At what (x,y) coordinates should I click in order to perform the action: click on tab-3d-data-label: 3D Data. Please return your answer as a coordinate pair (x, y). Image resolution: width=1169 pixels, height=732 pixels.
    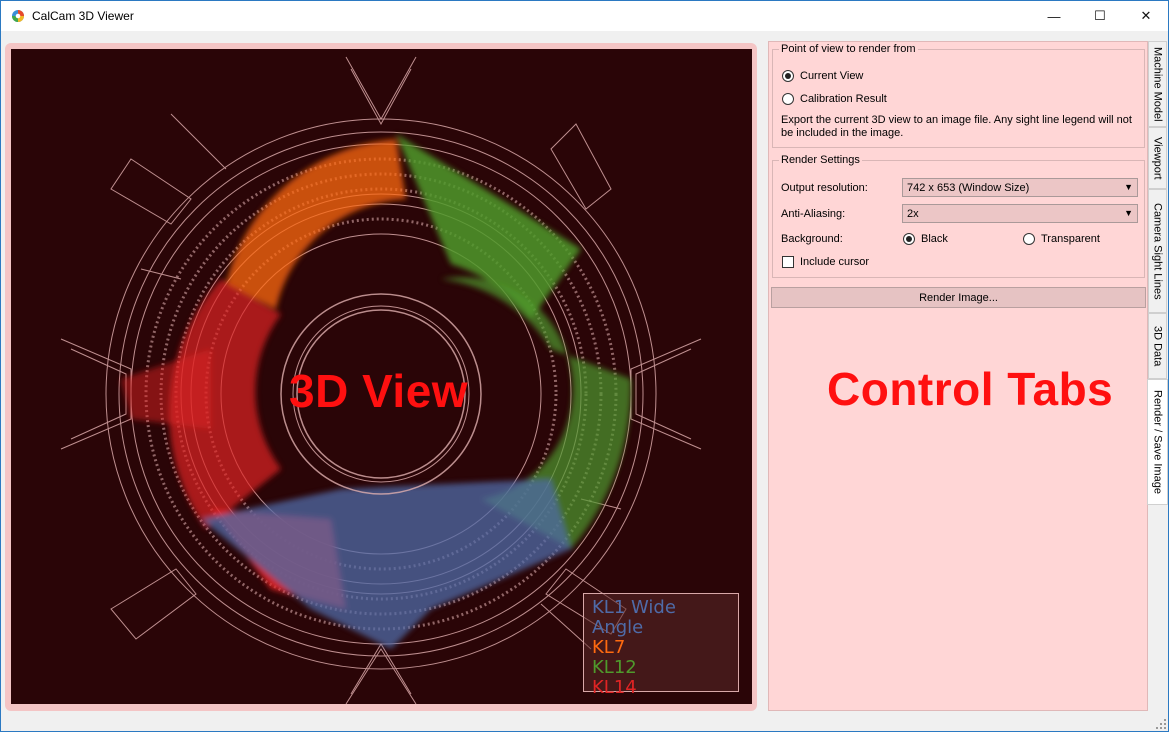
    Looking at the image, I should click on (1157, 346).